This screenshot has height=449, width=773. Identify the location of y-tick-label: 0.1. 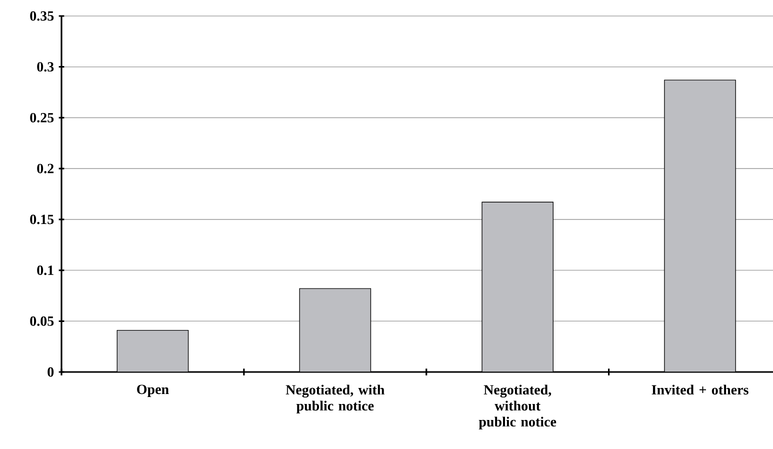
(45, 271).